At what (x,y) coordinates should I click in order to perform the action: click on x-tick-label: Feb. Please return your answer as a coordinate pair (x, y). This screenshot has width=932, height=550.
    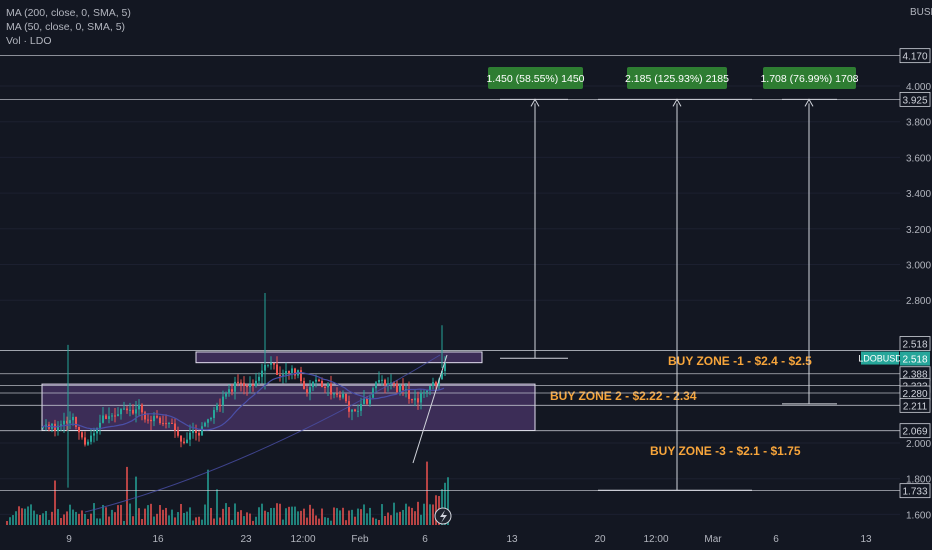
    Looking at the image, I should click on (360, 539).